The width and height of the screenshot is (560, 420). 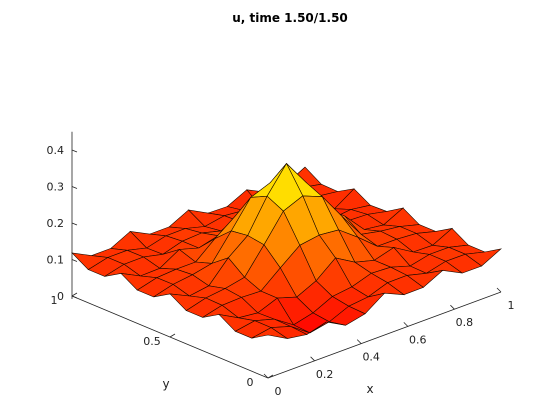 What do you see at coordinates (250, 382) in the screenshot?
I see `y-tick-label: 0` at bounding box center [250, 382].